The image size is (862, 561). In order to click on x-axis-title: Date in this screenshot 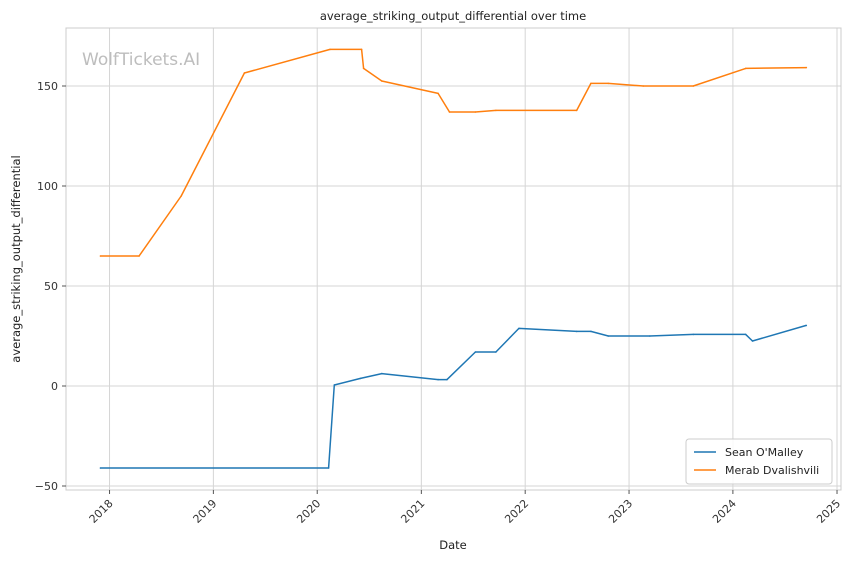, I will do `click(453, 545)`.